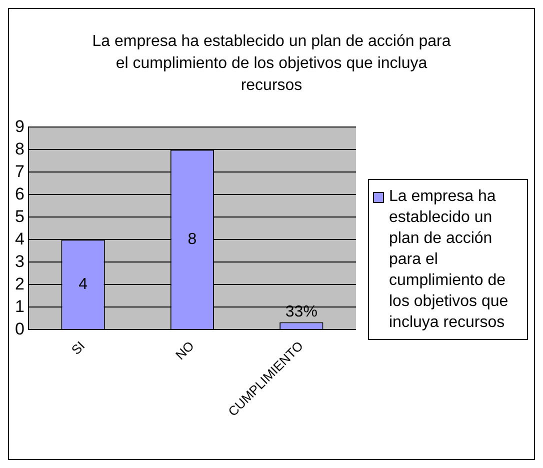 The width and height of the screenshot is (543, 468). Describe the element at coordinates (271, 64) in the screenshot. I see `chart-title: La empresa ha establecido un plan de acción para el cumplimiento de los objetivos que incluya recursos` at that location.